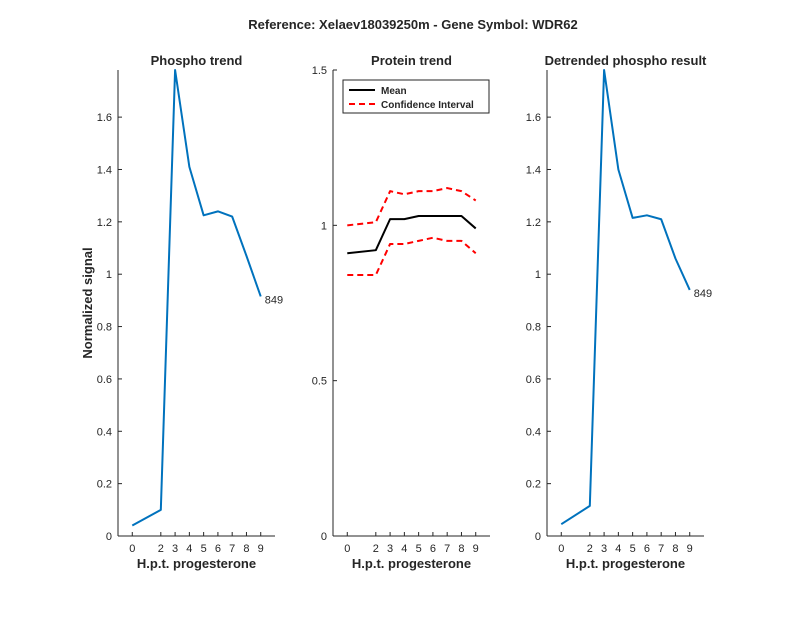 Image resolution: width=800 pixels, height=623 pixels. What do you see at coordinates (197, 60) in the screenshot?
I see `panel1-title: Phospho trend` at bounding box center [197, 60].